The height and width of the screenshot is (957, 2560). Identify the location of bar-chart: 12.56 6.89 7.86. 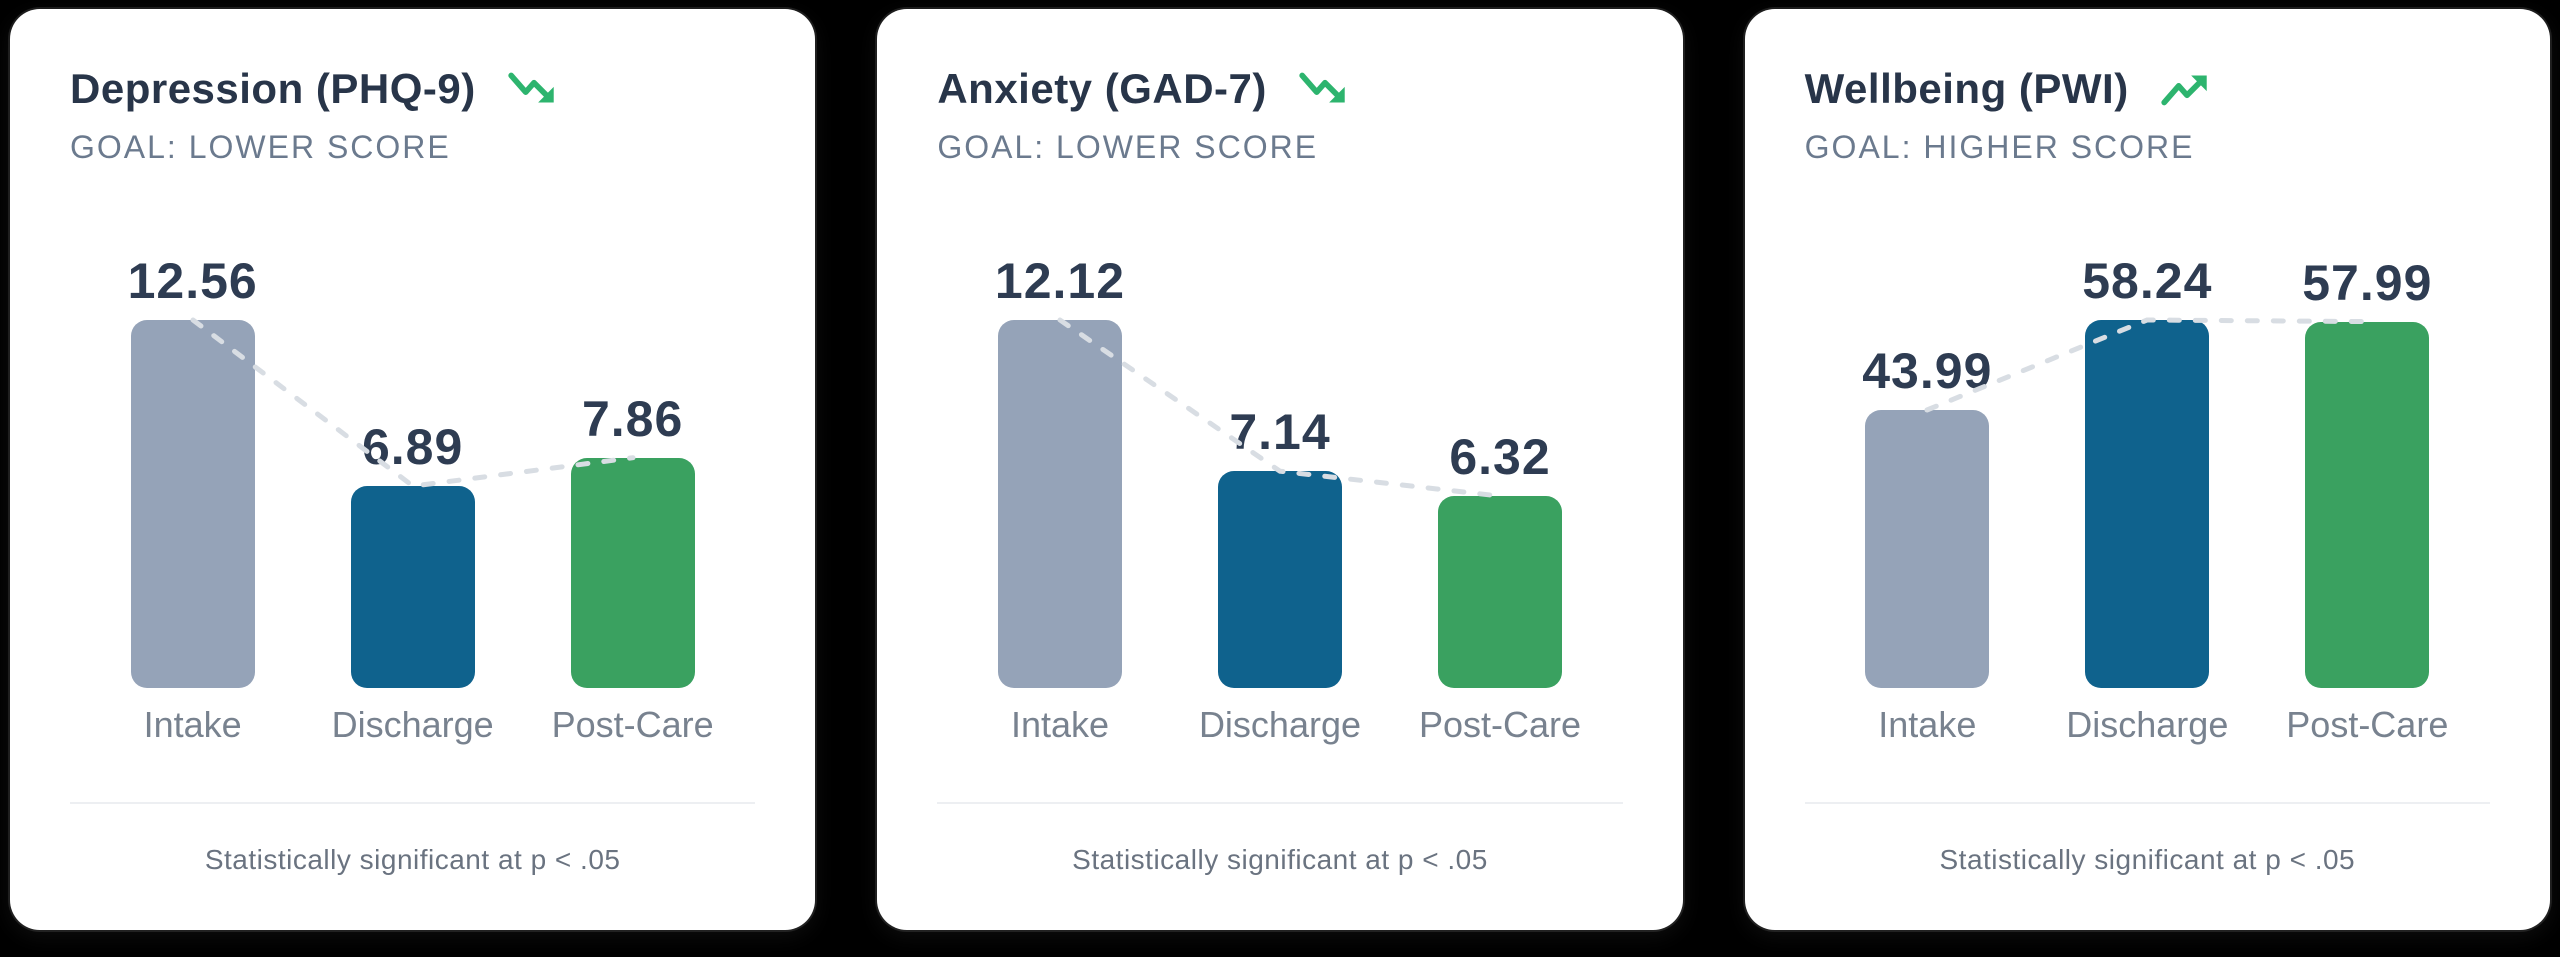
(413, 463).